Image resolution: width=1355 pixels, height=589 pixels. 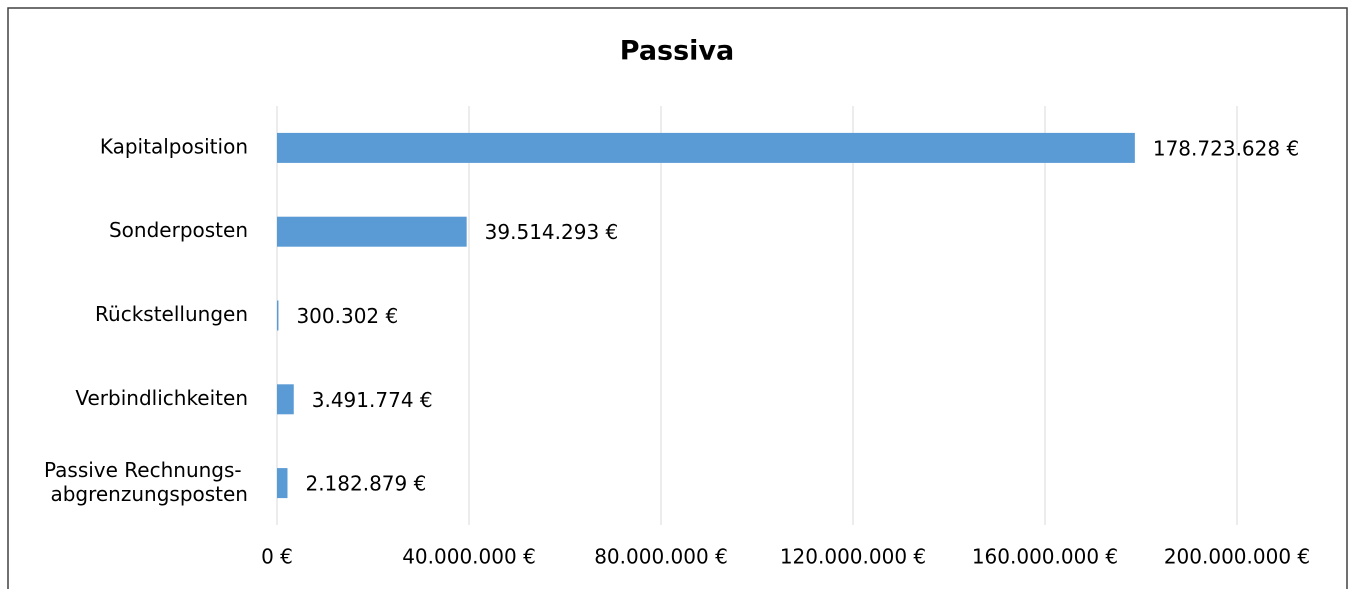 What do you see at coordinates (1237, 557) in the screenshot?
I see `x-tick-label: 200.000.000 €` at bounding box center [1237, 557].